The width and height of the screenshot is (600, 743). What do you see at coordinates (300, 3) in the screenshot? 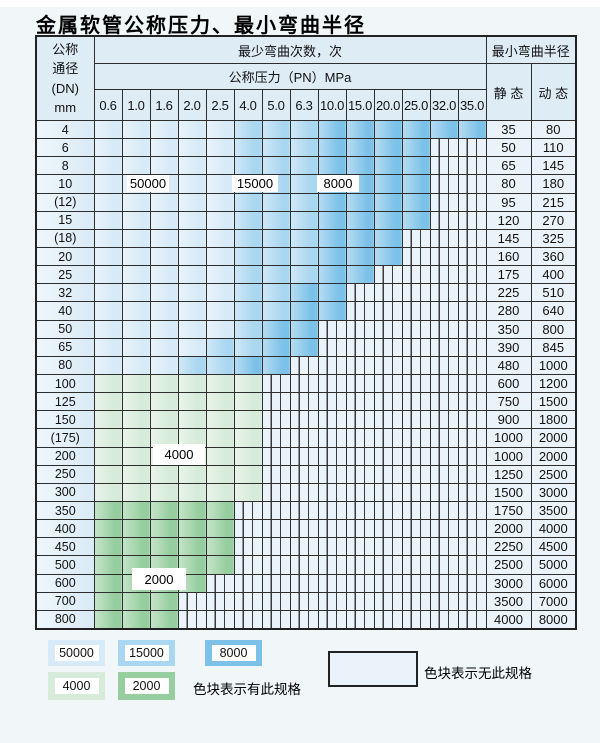
I see `page-top-strip` at bounding box center [300, 3].